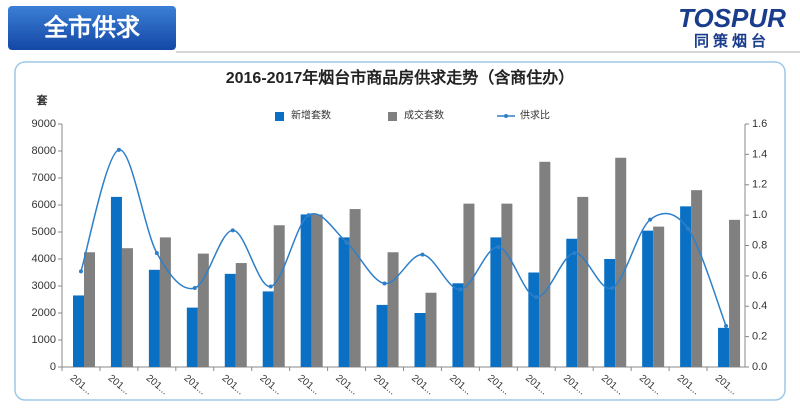 This screenshot has height=408, width=800. I want to click on y-tick-label: 4000, so click(44, 259).